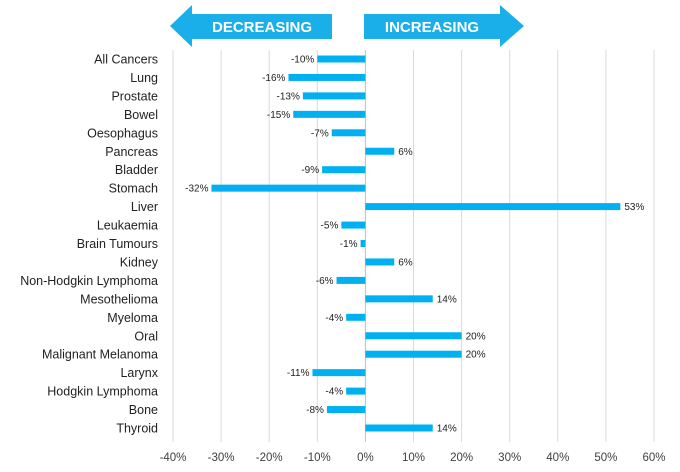 The image size is (680, 472). What do you see at coordinates (144, 78) in the screenshot?
I see `category-label: Lung` at bounding box center [144, 78].